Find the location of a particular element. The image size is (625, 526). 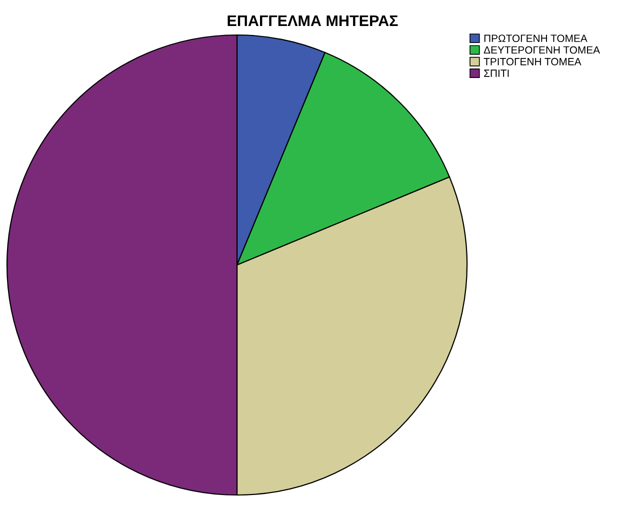

legend-label: ΔΕΥΤΕΡΟΓΕΝΗ ΤΟΜΕΑ is located at coordinates (542, 50).